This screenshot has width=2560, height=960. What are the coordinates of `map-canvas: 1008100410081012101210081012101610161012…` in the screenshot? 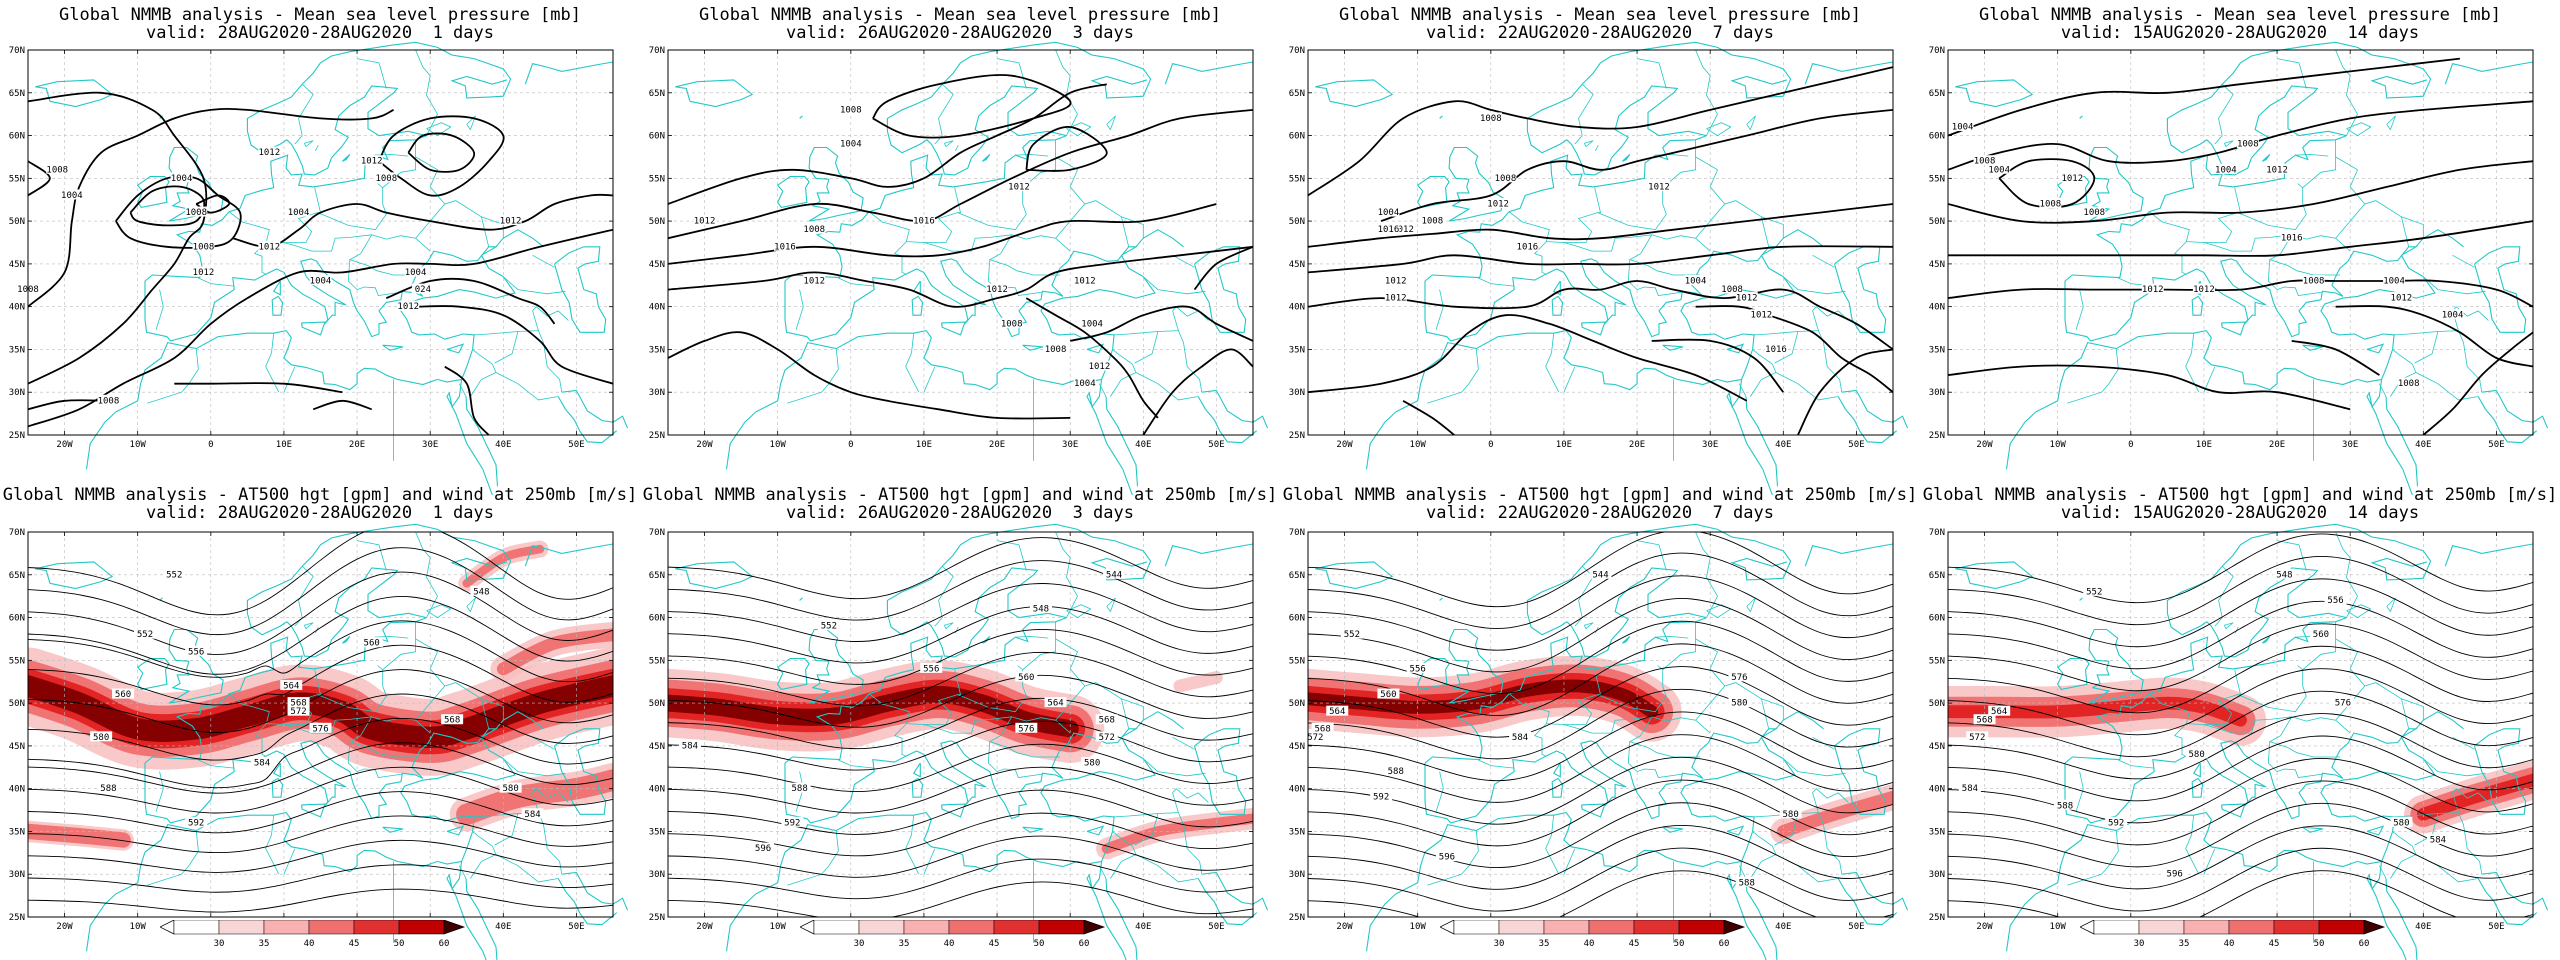 It's located at (1599, 268).